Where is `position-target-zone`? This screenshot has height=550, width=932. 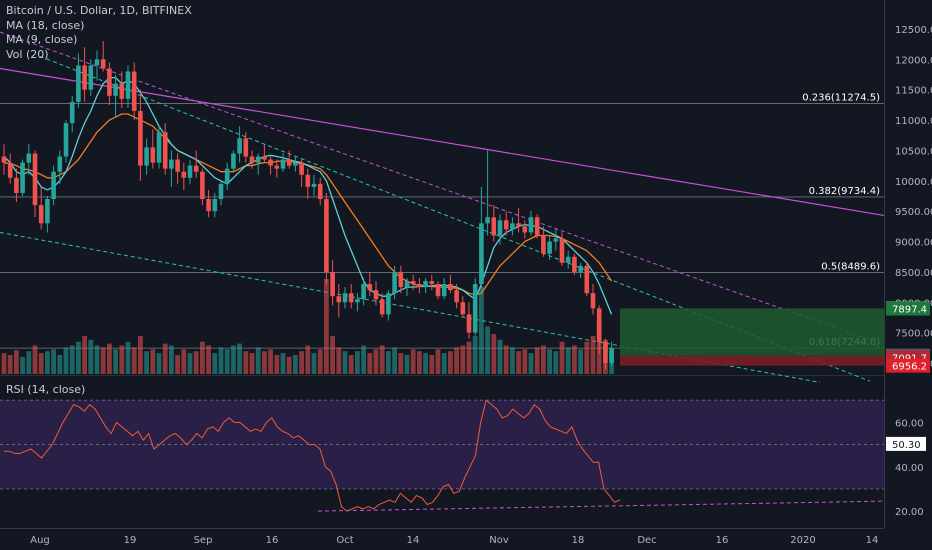 position-target-zone is located at coordinates (752, 332).